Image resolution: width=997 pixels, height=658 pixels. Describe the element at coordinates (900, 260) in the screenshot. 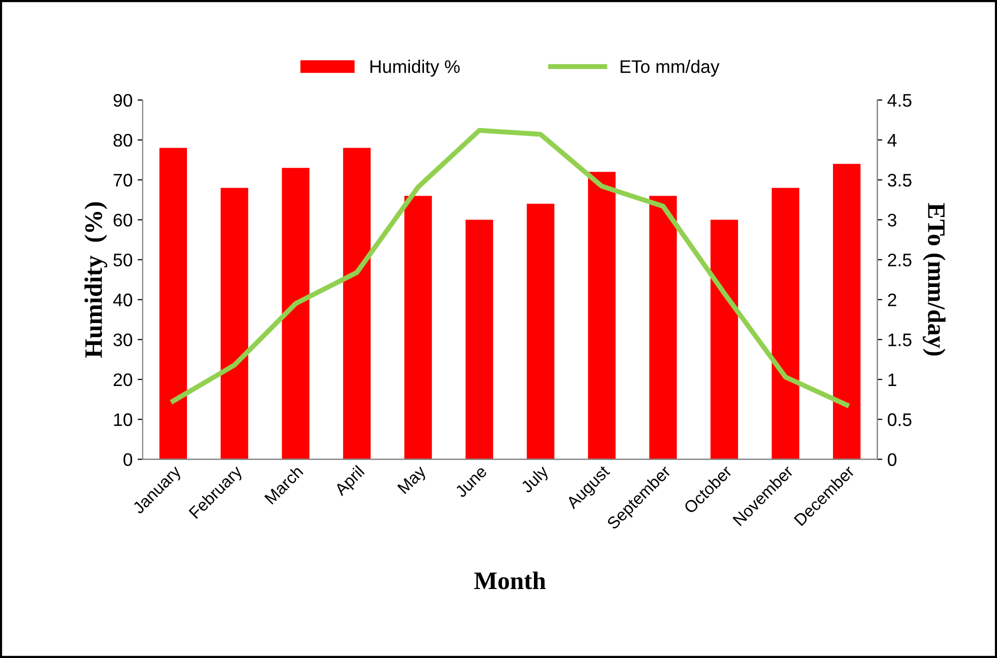

I see `y2-tick-label: 2.5` at that location.